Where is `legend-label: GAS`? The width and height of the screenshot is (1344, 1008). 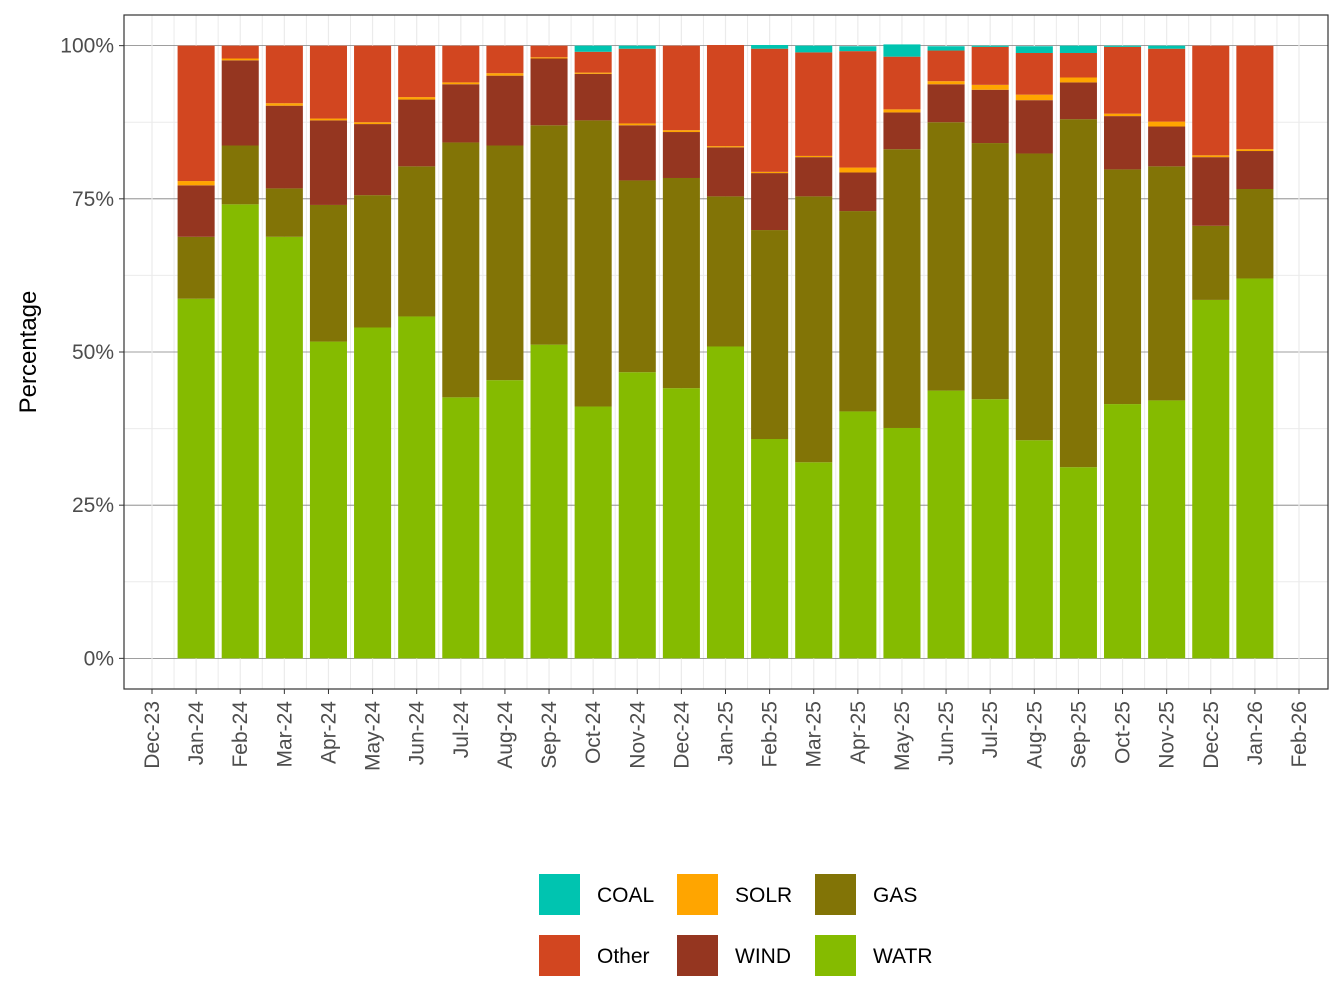
legend-label: GAS is located at coordinates (895, 895).